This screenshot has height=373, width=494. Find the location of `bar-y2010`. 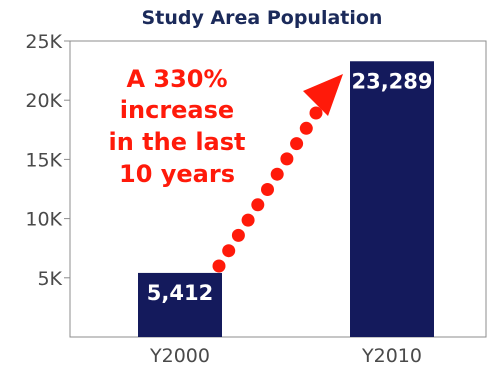

bar-y2010 is located at coordinates (392, 199).